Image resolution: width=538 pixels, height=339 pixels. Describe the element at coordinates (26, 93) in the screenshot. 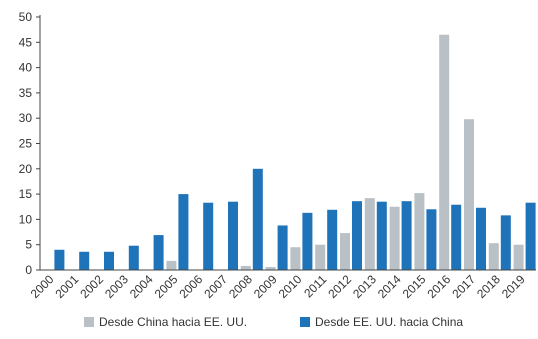

I see `y-tick-label: 35` at that location.